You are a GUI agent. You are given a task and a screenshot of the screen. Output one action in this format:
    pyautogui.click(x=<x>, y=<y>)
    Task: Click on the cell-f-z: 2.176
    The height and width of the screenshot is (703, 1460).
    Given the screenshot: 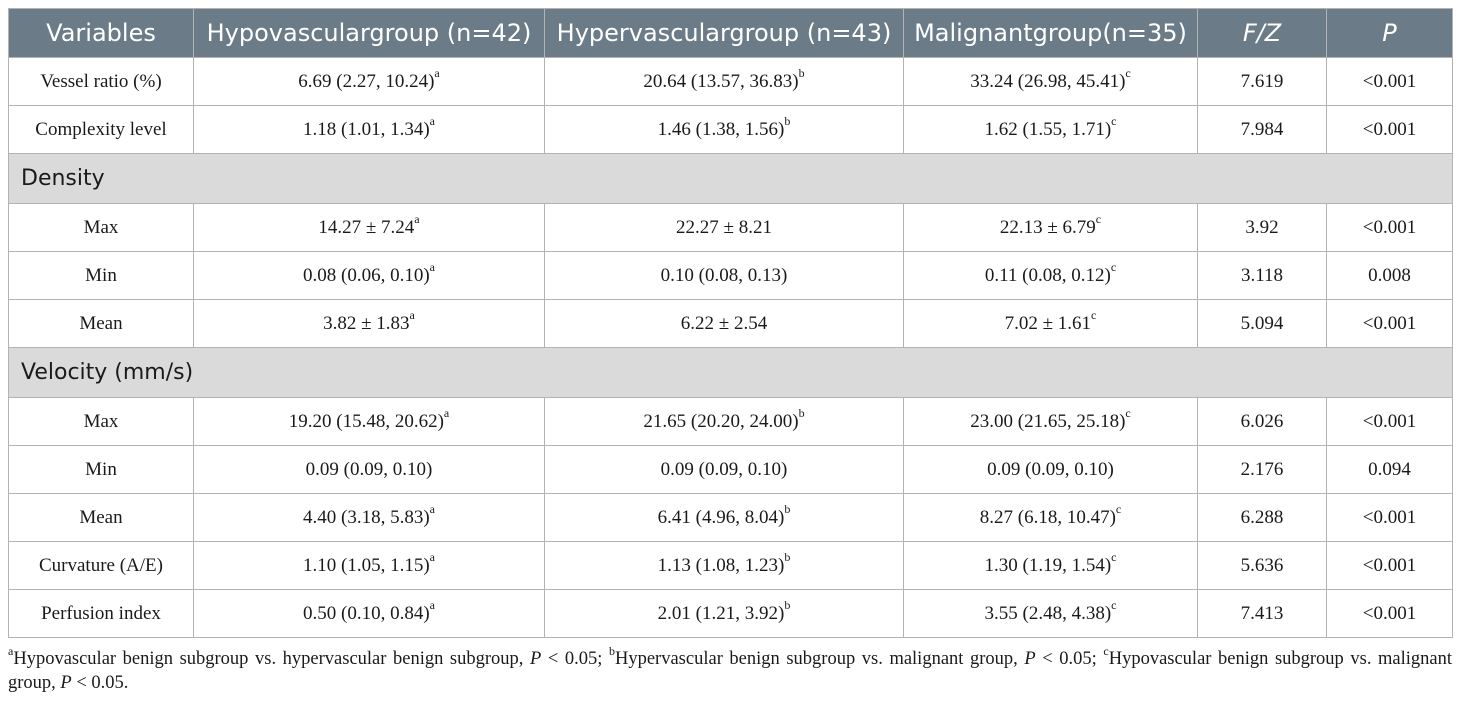 What is the action you would take?
    pyautogui.click(x=1262, y=469)
    